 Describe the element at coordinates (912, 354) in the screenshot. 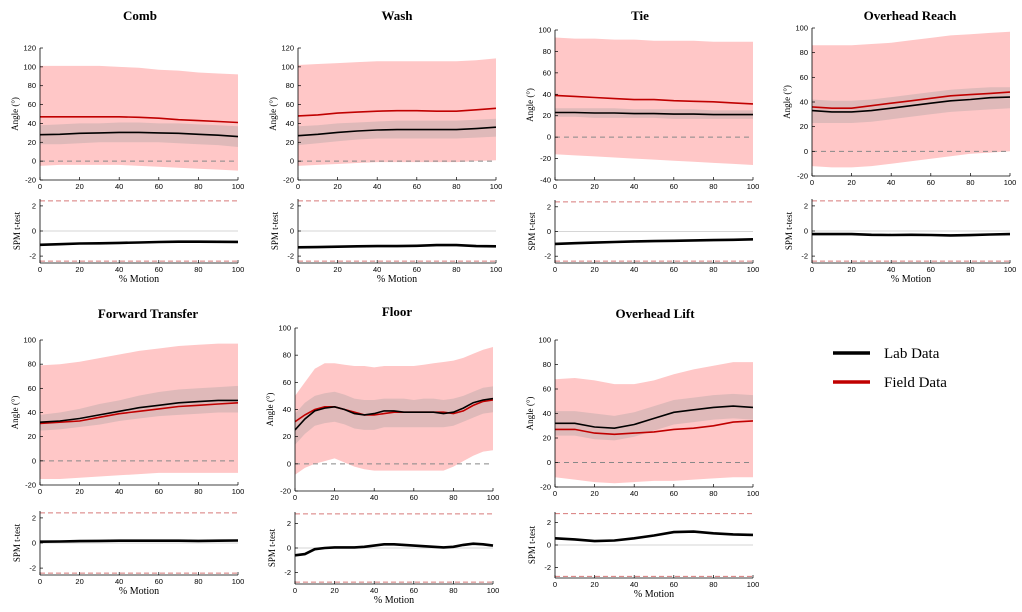

I see `legend-label-lab: Lab Data` at that location.